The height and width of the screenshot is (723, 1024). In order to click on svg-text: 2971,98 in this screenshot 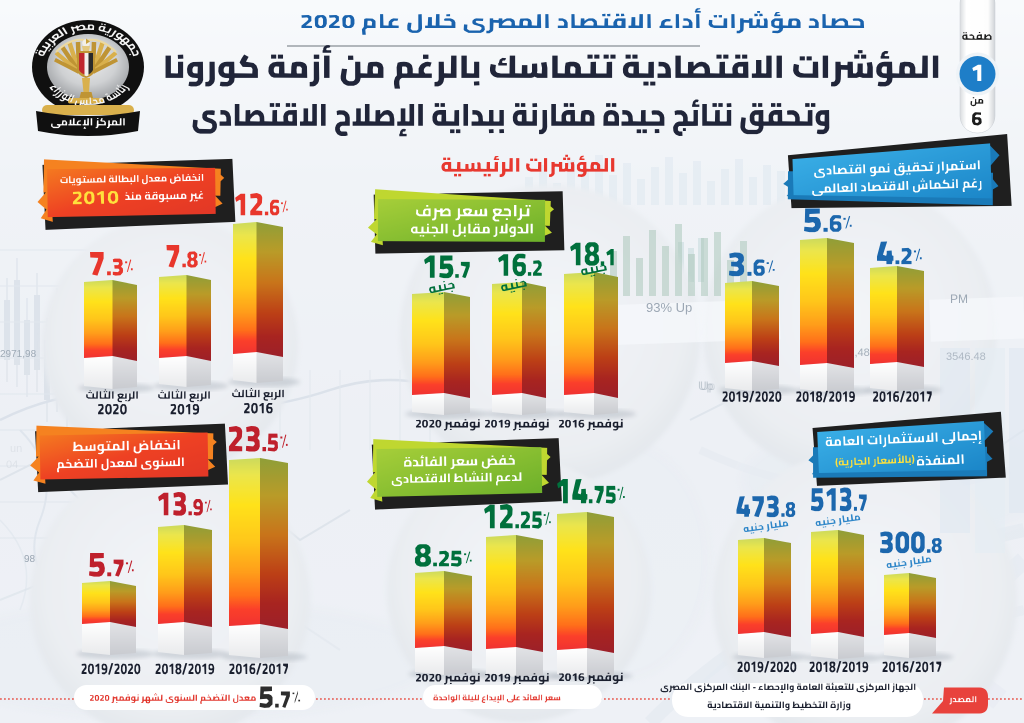, I will do `click(18, 354)`.